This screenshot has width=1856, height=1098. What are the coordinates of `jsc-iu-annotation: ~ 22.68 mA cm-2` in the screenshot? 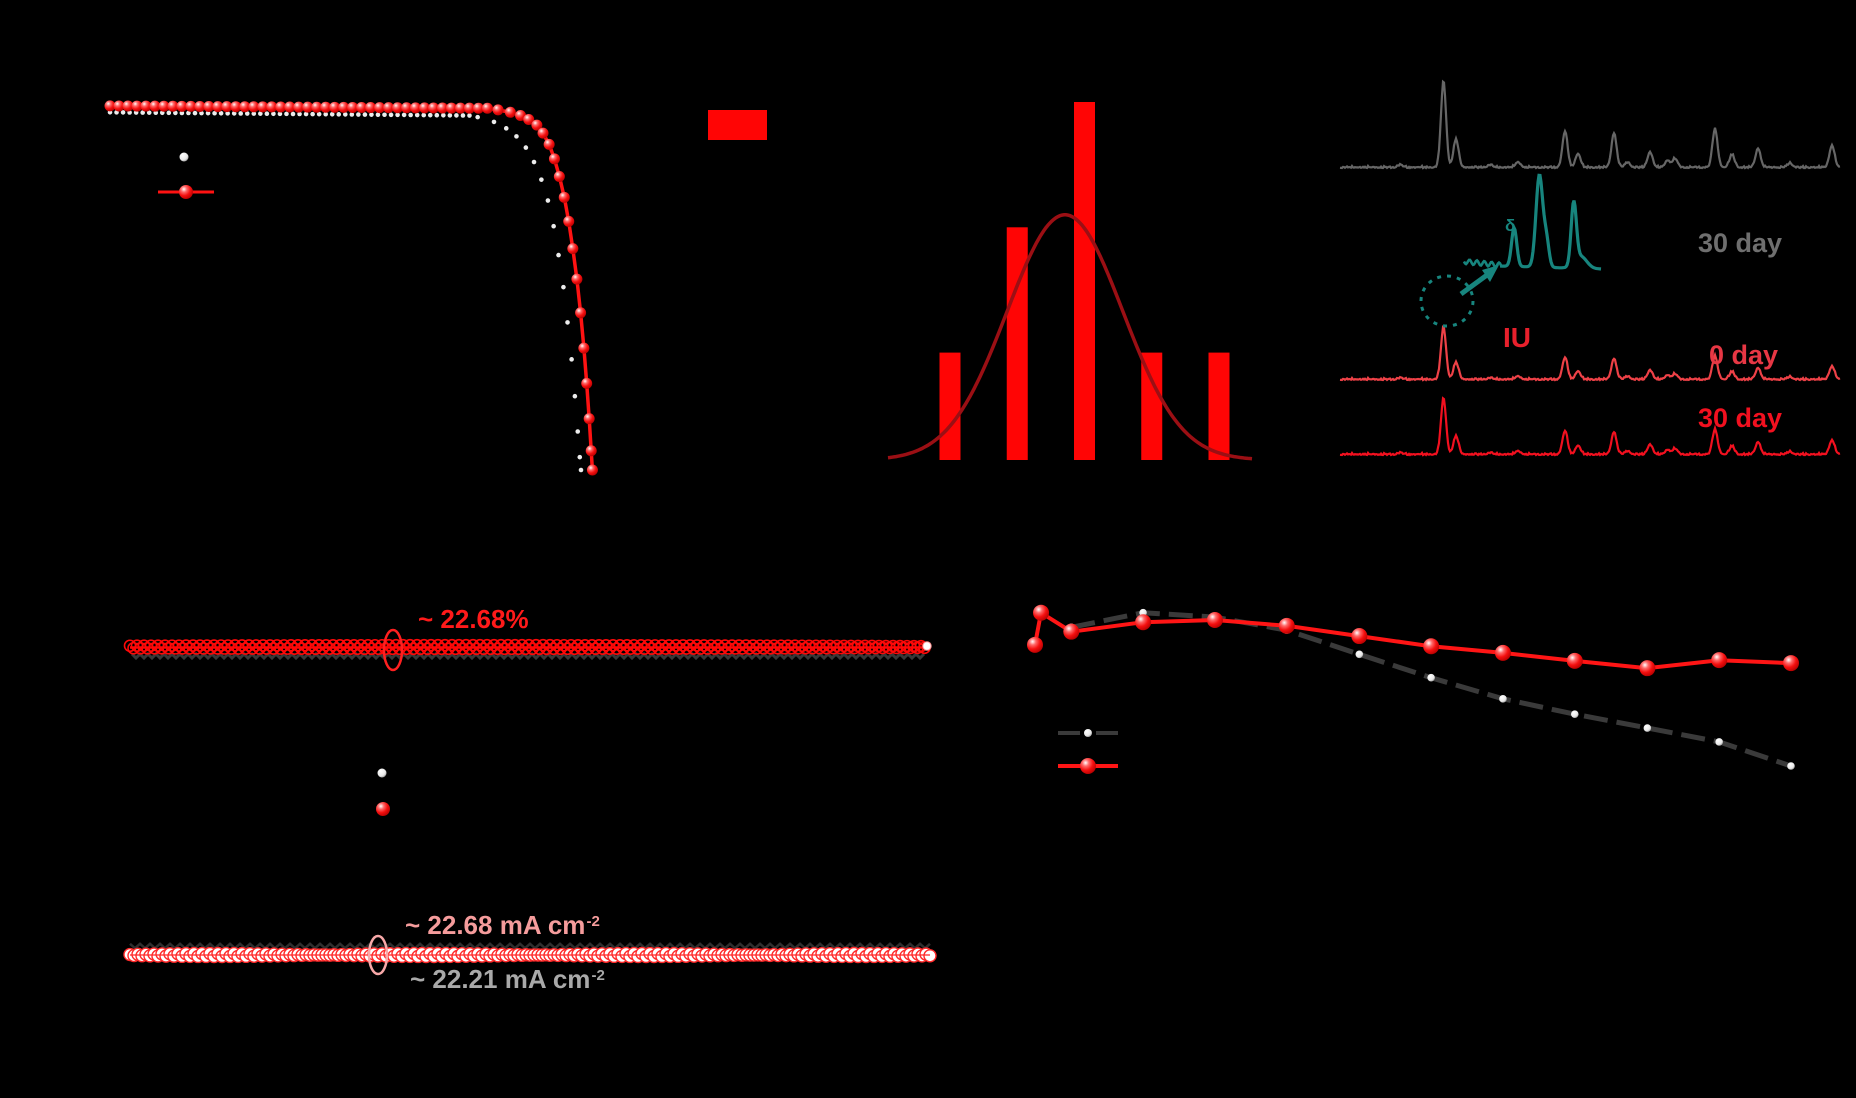 It's located at (502, 925).